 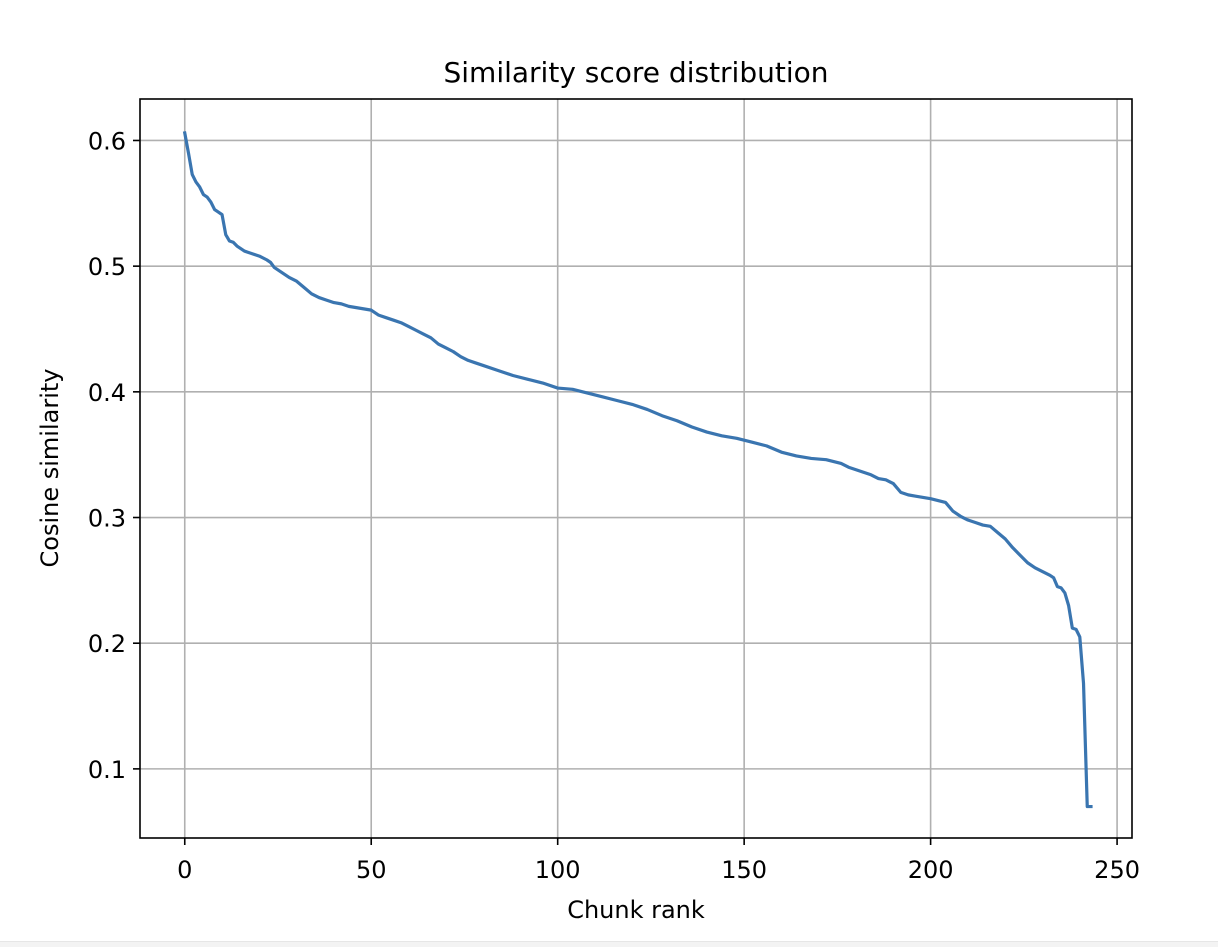 I want to click on x-tick-label: 250, so click(x=1117, y=870).